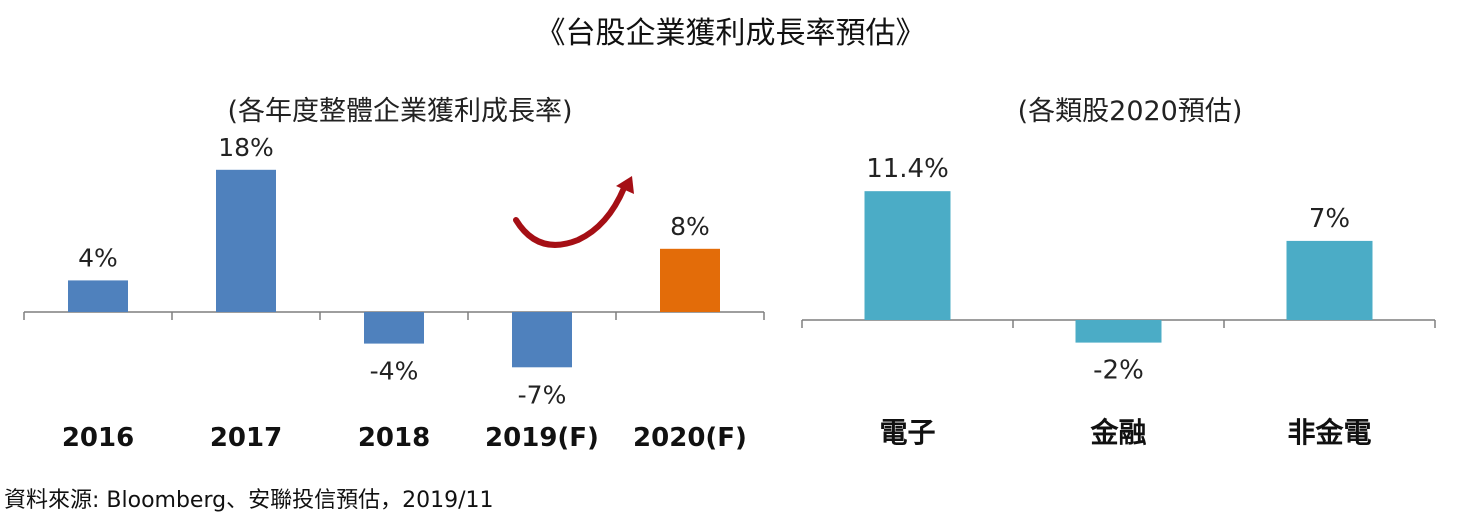  Describe the element at coordinates (98, 257) in the screenshot. I see `data-label: 4%` at that location.